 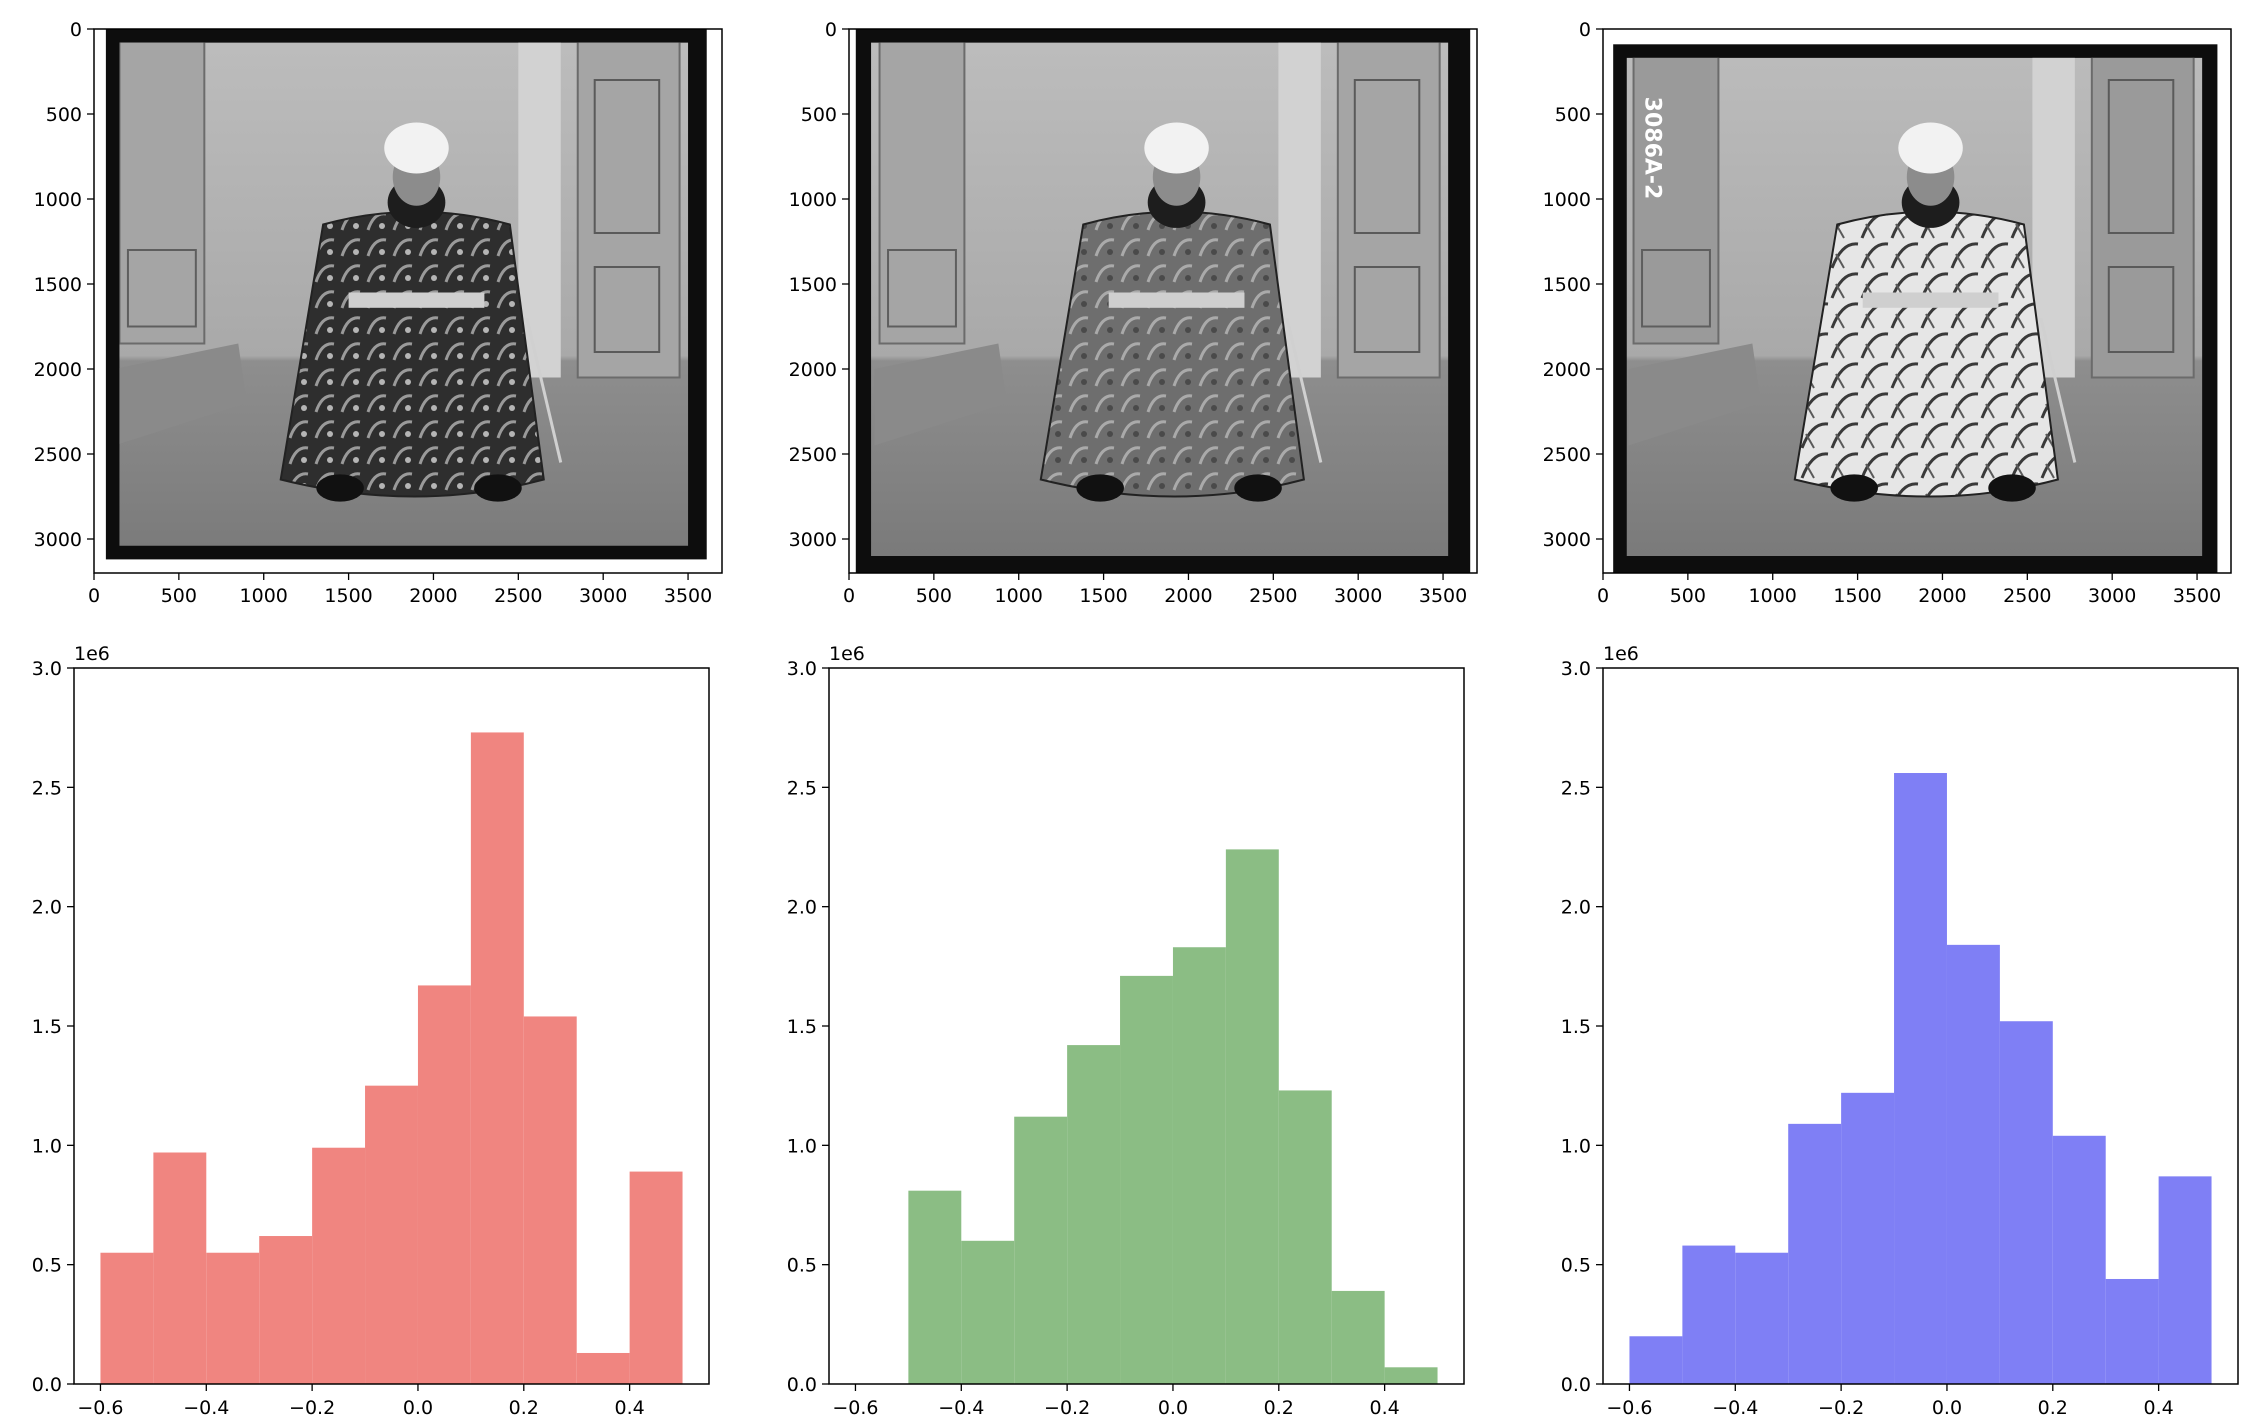 What do you see at coordinates (1773, 596) in the screenshot?
I see `x-tick-label: 1000` at bounding box center [1773, 596].